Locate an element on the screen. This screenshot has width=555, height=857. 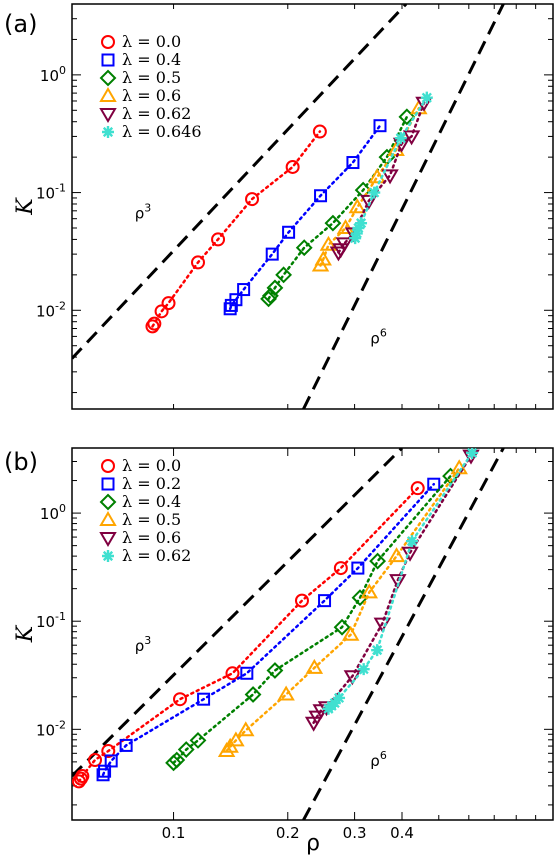
series-triangle-down is located at coordinates (392, 590).